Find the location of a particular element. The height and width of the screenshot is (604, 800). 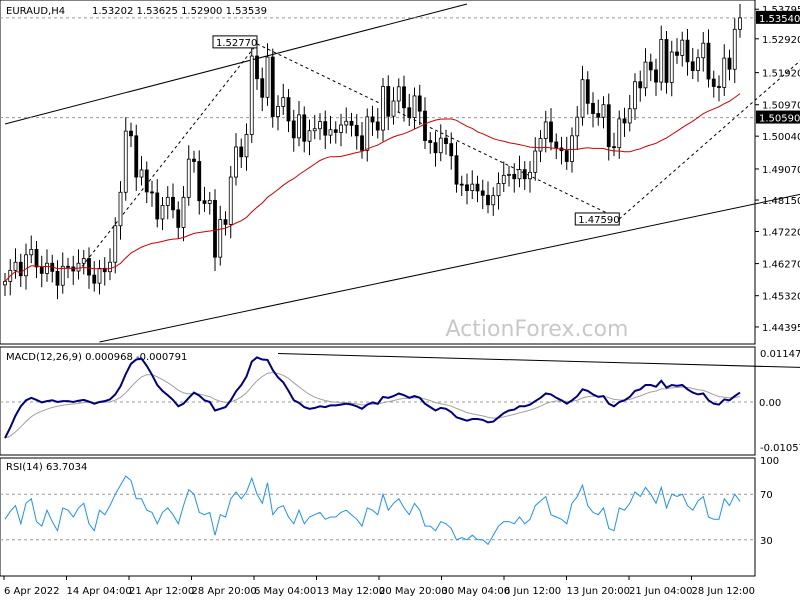

time-tick-label: 6 Apr 2022 is located at coordinates (31, 591).